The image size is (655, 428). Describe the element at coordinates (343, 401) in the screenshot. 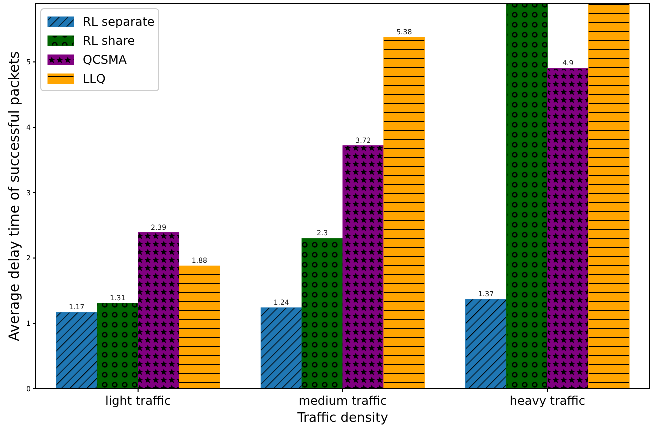

I see `x-tick-label: medium traffic` at that location.